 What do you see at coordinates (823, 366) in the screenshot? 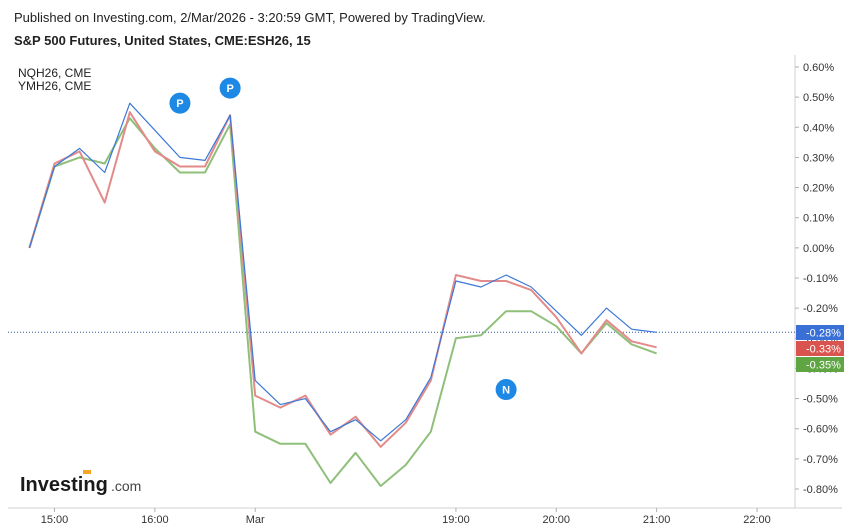
I see `value-label-green: -0.35%` at bounding box center [823, 366].